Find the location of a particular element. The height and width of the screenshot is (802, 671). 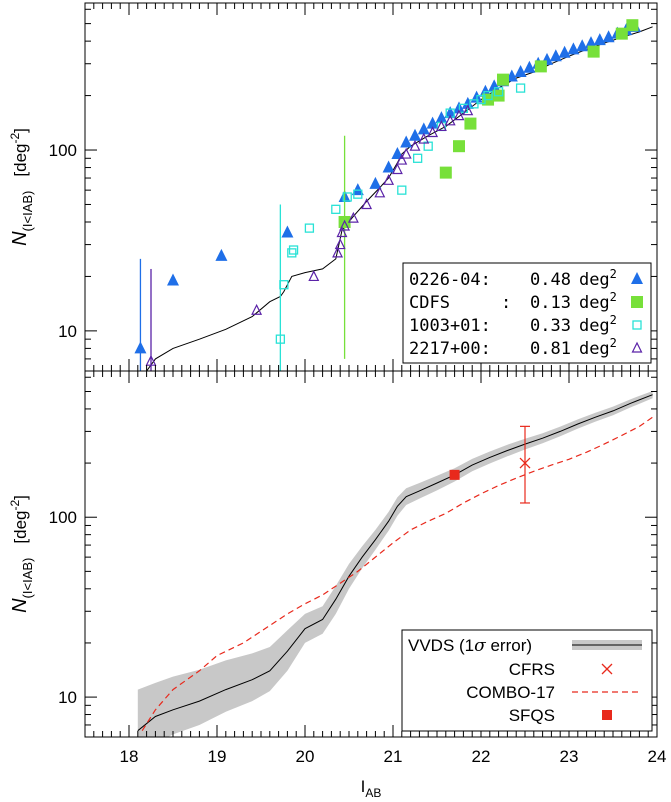

x-tick-label: 24 is located at coordinates (657, 756).